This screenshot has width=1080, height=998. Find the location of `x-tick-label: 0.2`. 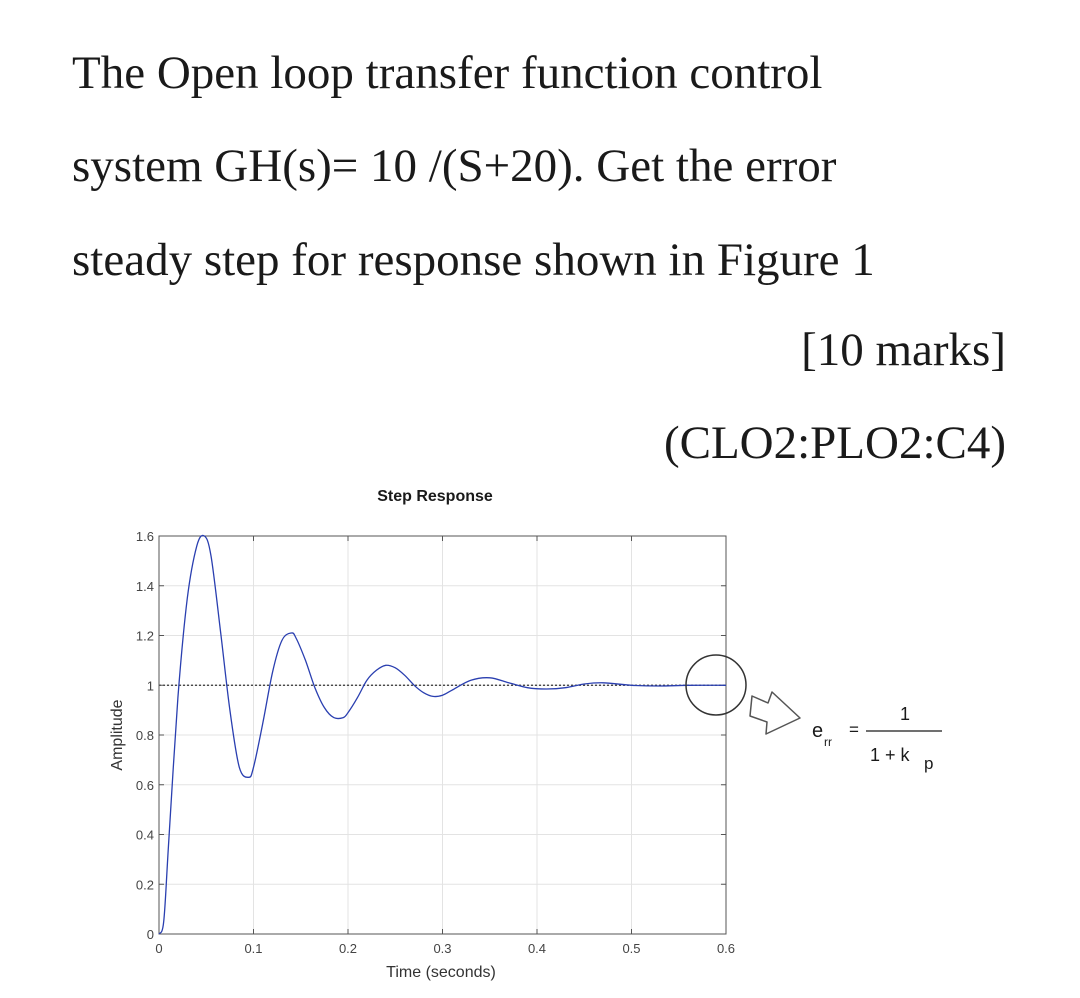

x-tick-label: 0.2 is located at coordinates (348, 948).